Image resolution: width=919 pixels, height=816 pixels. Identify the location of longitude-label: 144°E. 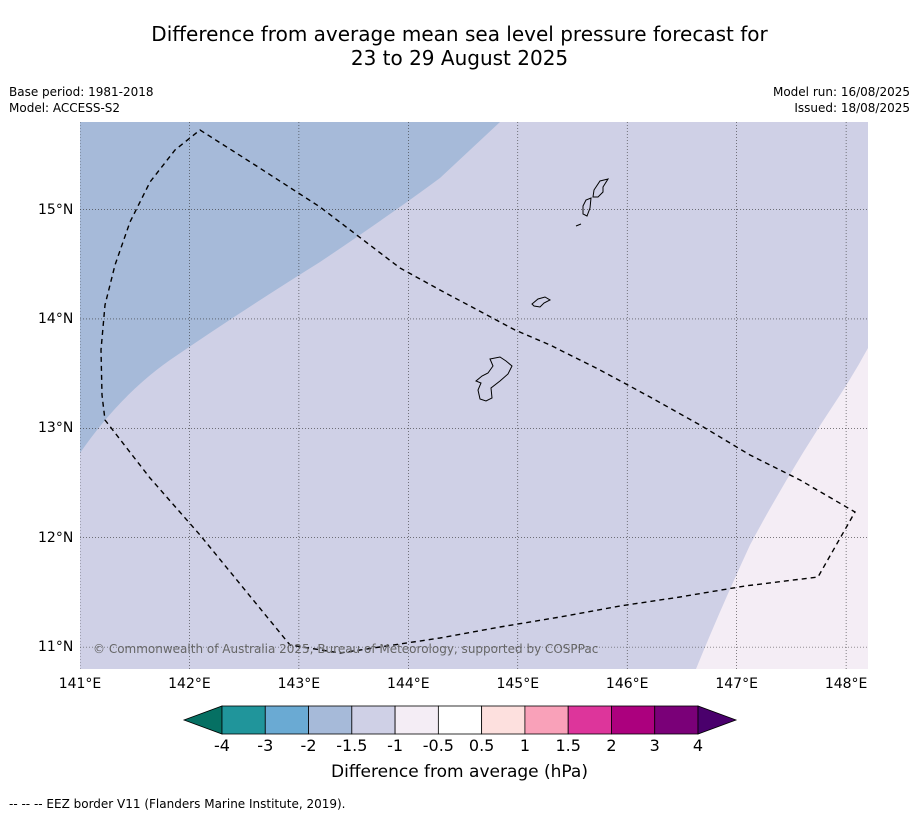
(408, 684).